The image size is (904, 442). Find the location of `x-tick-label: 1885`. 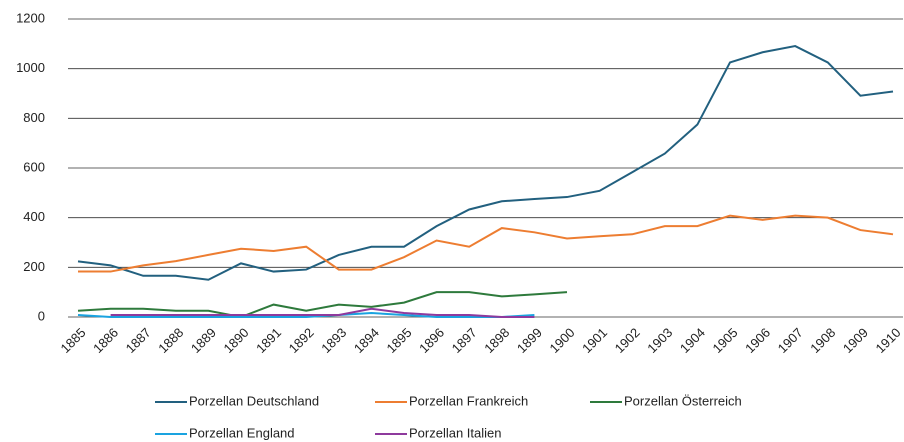

x-tick-label: 1885 is located at coordinates (72, 340).